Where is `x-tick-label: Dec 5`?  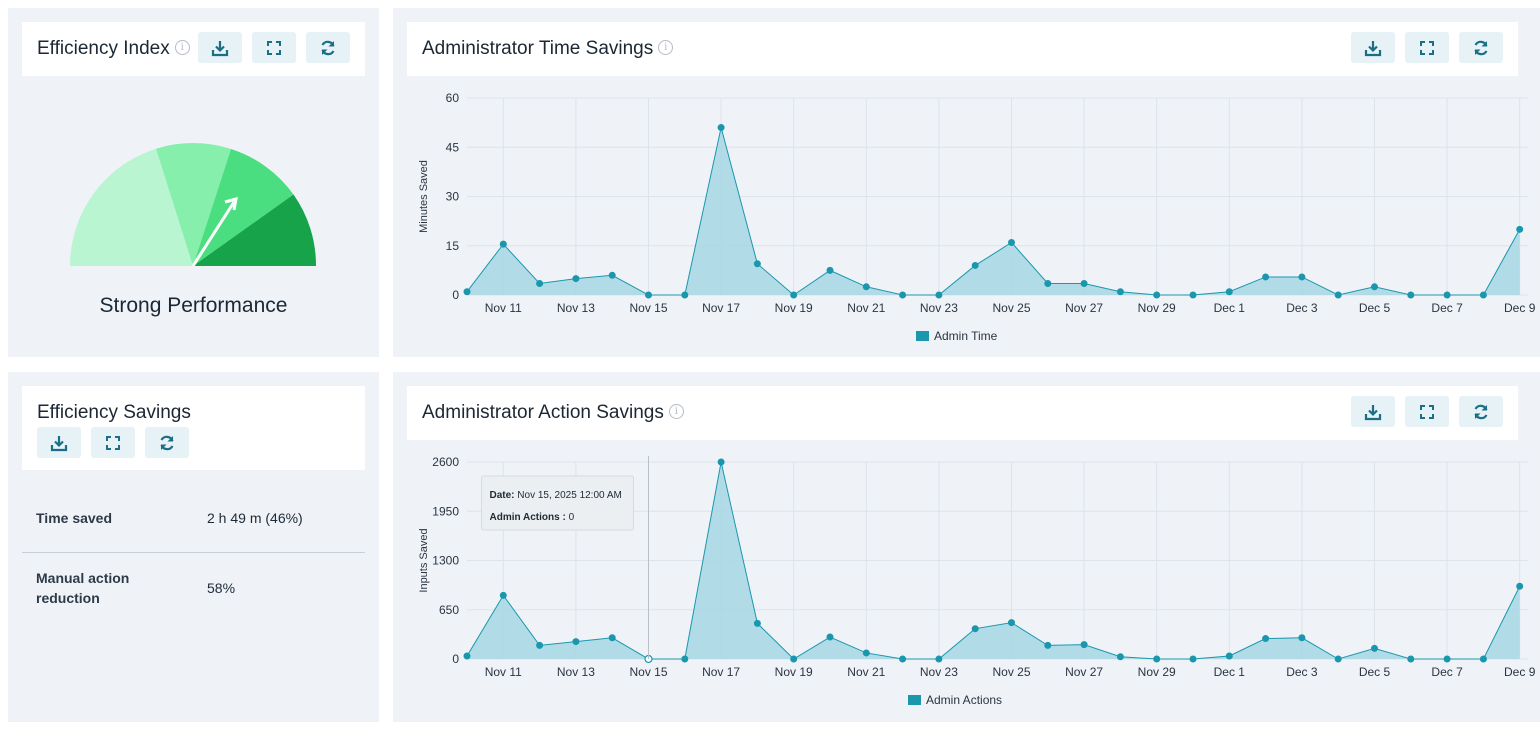 x-tick-label: Dec 5 is located at coordinates (1375, 308).